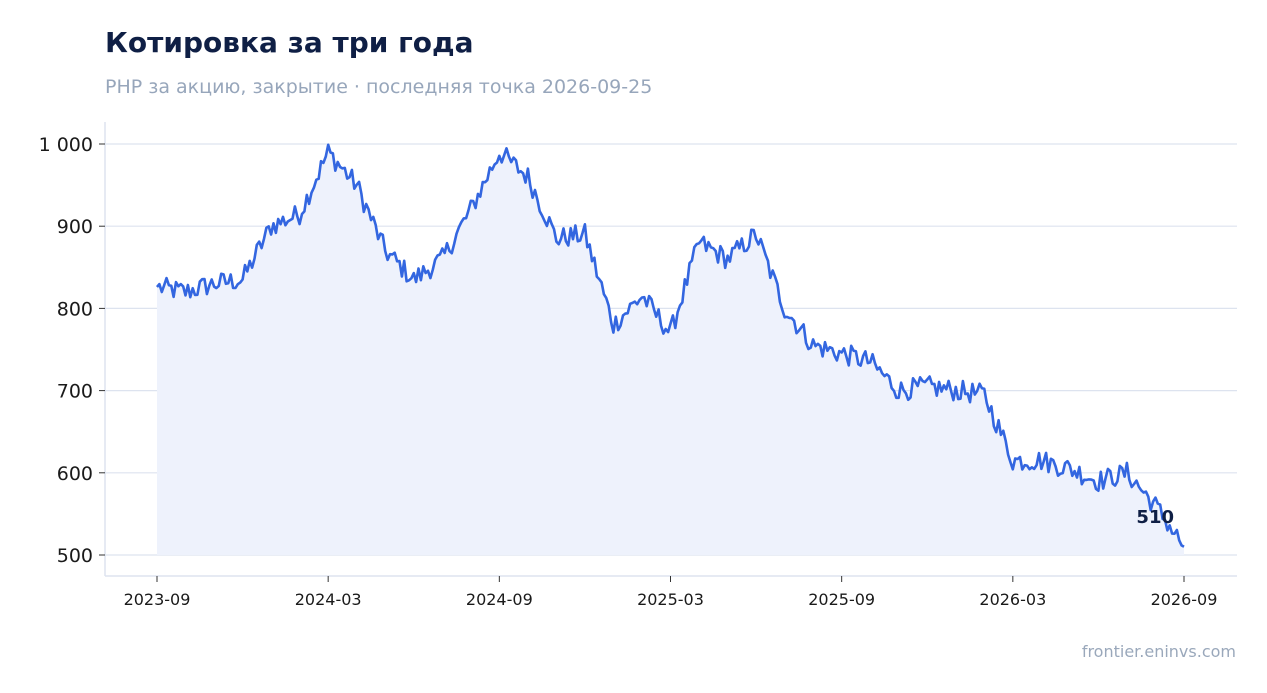 This screenshot has width=1267, height=693. What do you see at coordinates (1184, 599) in the screenshot?
I see `x-tick-label: 2026-09` at bounding box center [1184, 599].